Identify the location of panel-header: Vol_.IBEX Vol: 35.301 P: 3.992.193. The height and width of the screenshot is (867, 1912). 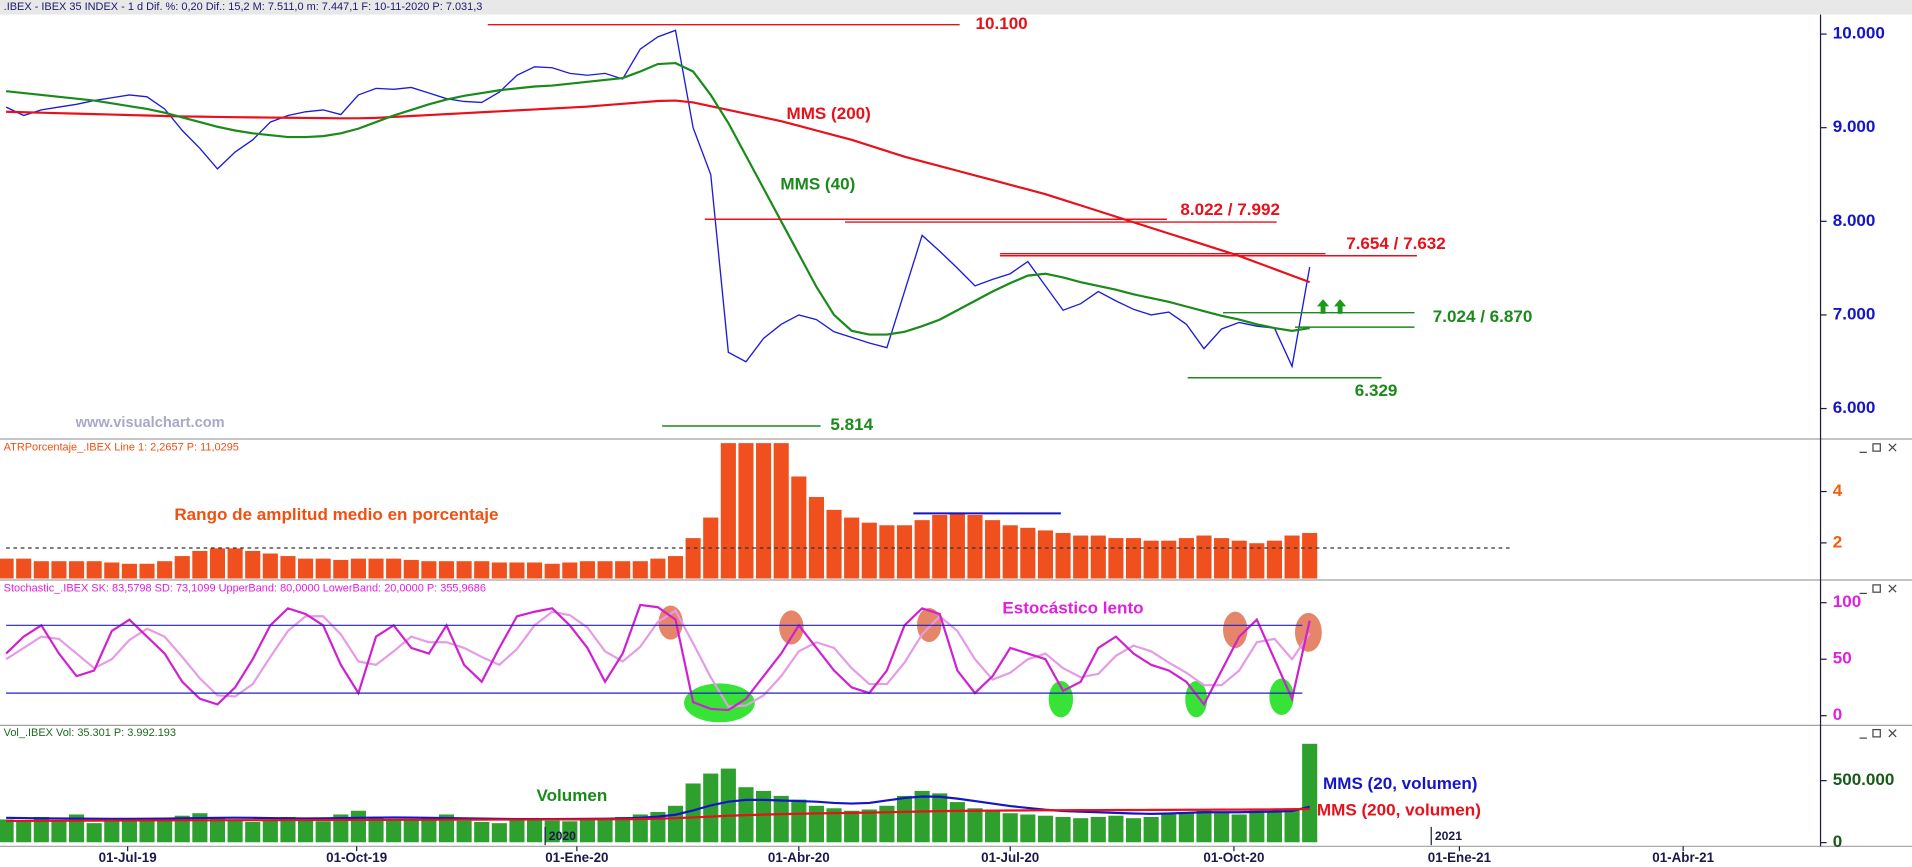
(90, 733).